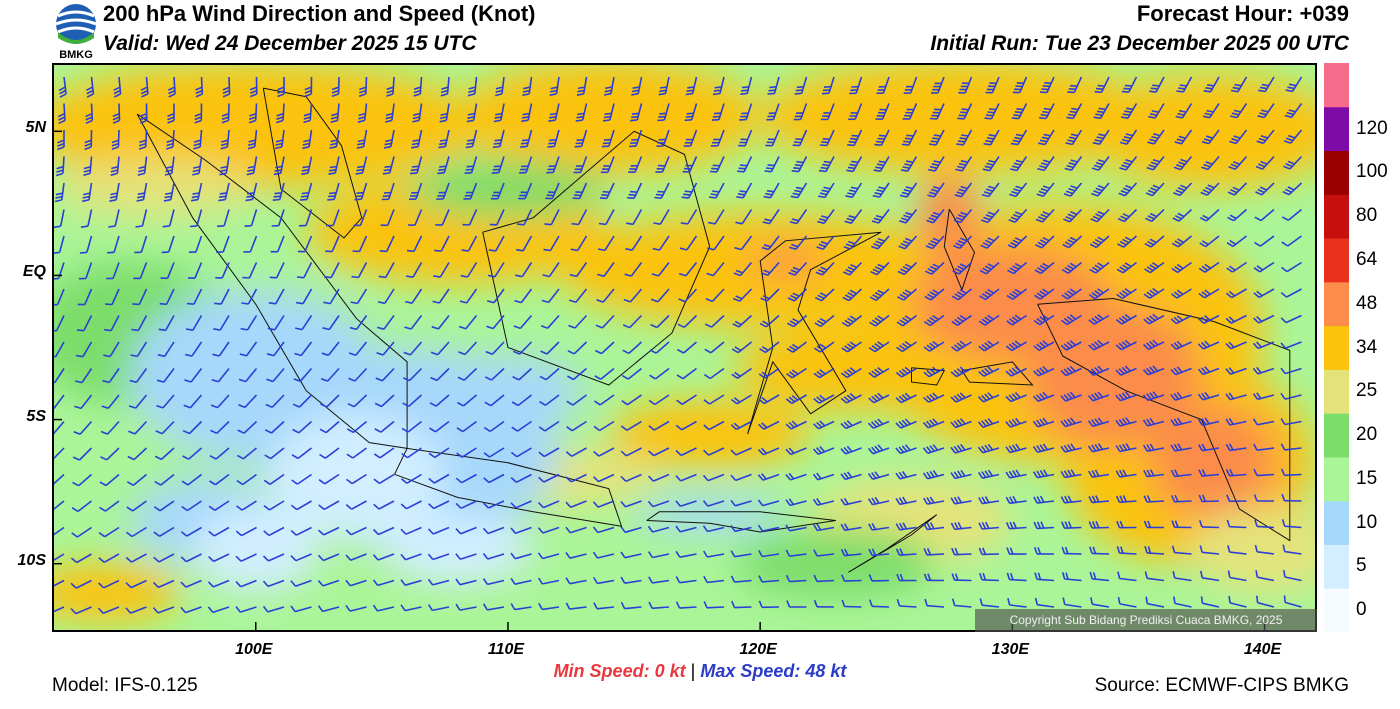  What do you see at coordinates (1367, 522) in the screenshot?
I see `colorbar-label: 10` at bounding box center [1367, 522].